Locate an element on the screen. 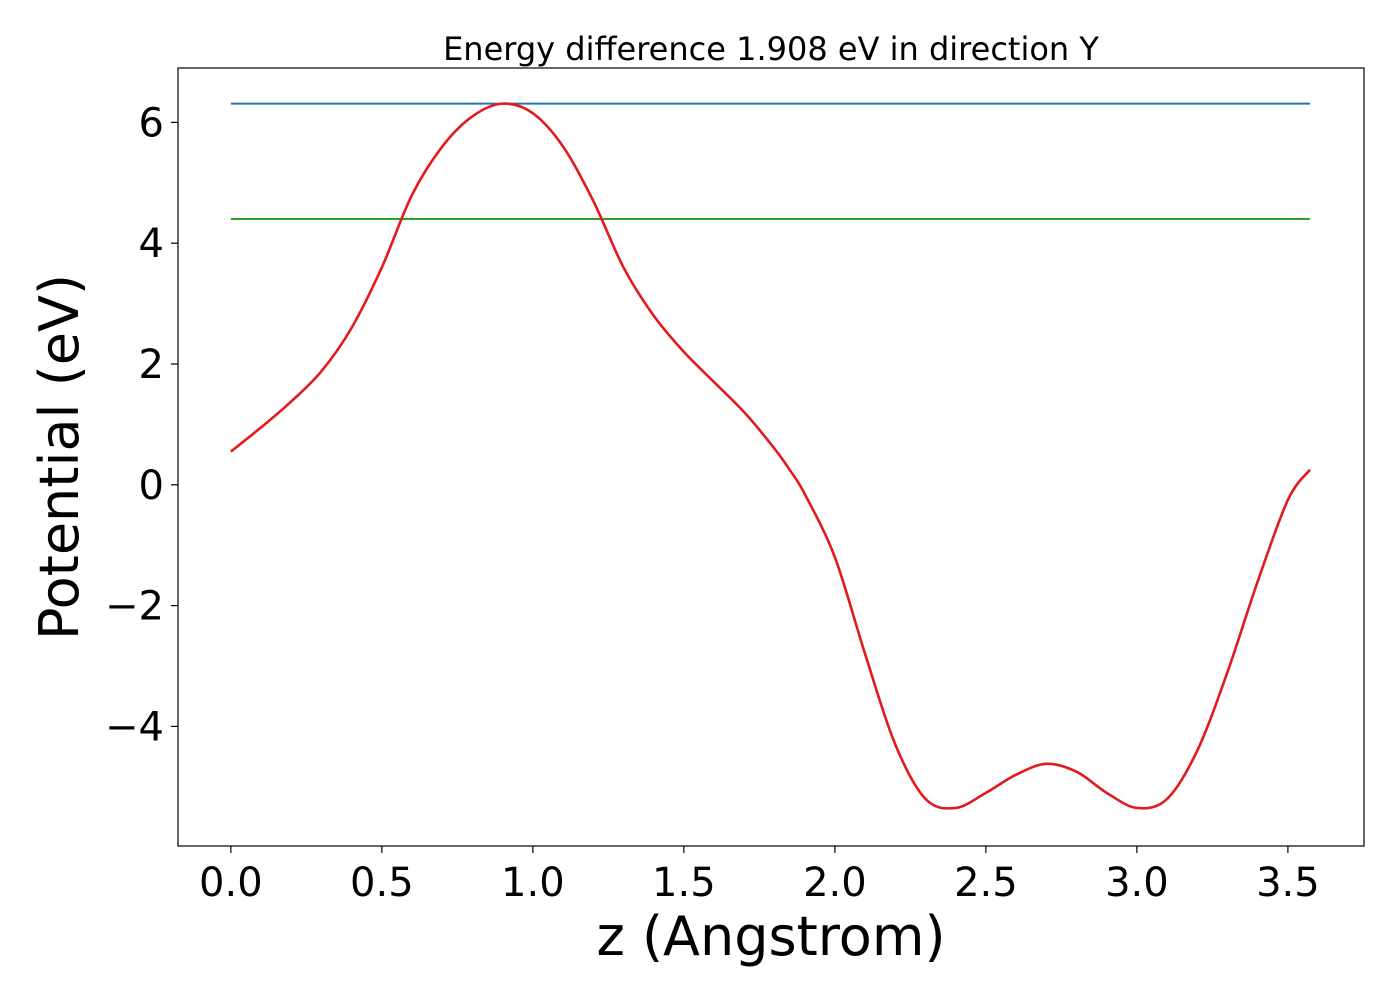 The width and height of the screenshot is (1400, 1000). y-tick-label: −4 is located at coordinates (134, 727).